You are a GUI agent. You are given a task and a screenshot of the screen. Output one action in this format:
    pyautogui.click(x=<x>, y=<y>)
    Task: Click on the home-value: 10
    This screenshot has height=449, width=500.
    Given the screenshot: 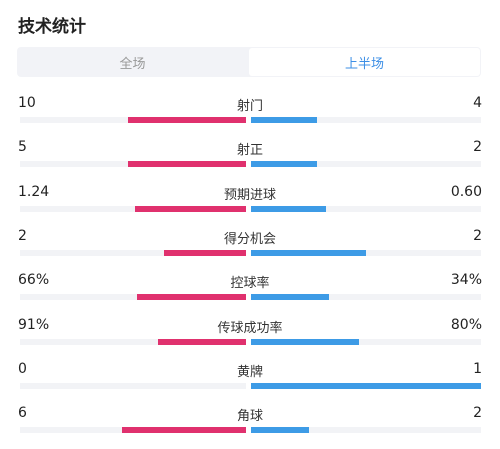 What is the action you would take?
    pyautogui.click(x=27, y=103)
    